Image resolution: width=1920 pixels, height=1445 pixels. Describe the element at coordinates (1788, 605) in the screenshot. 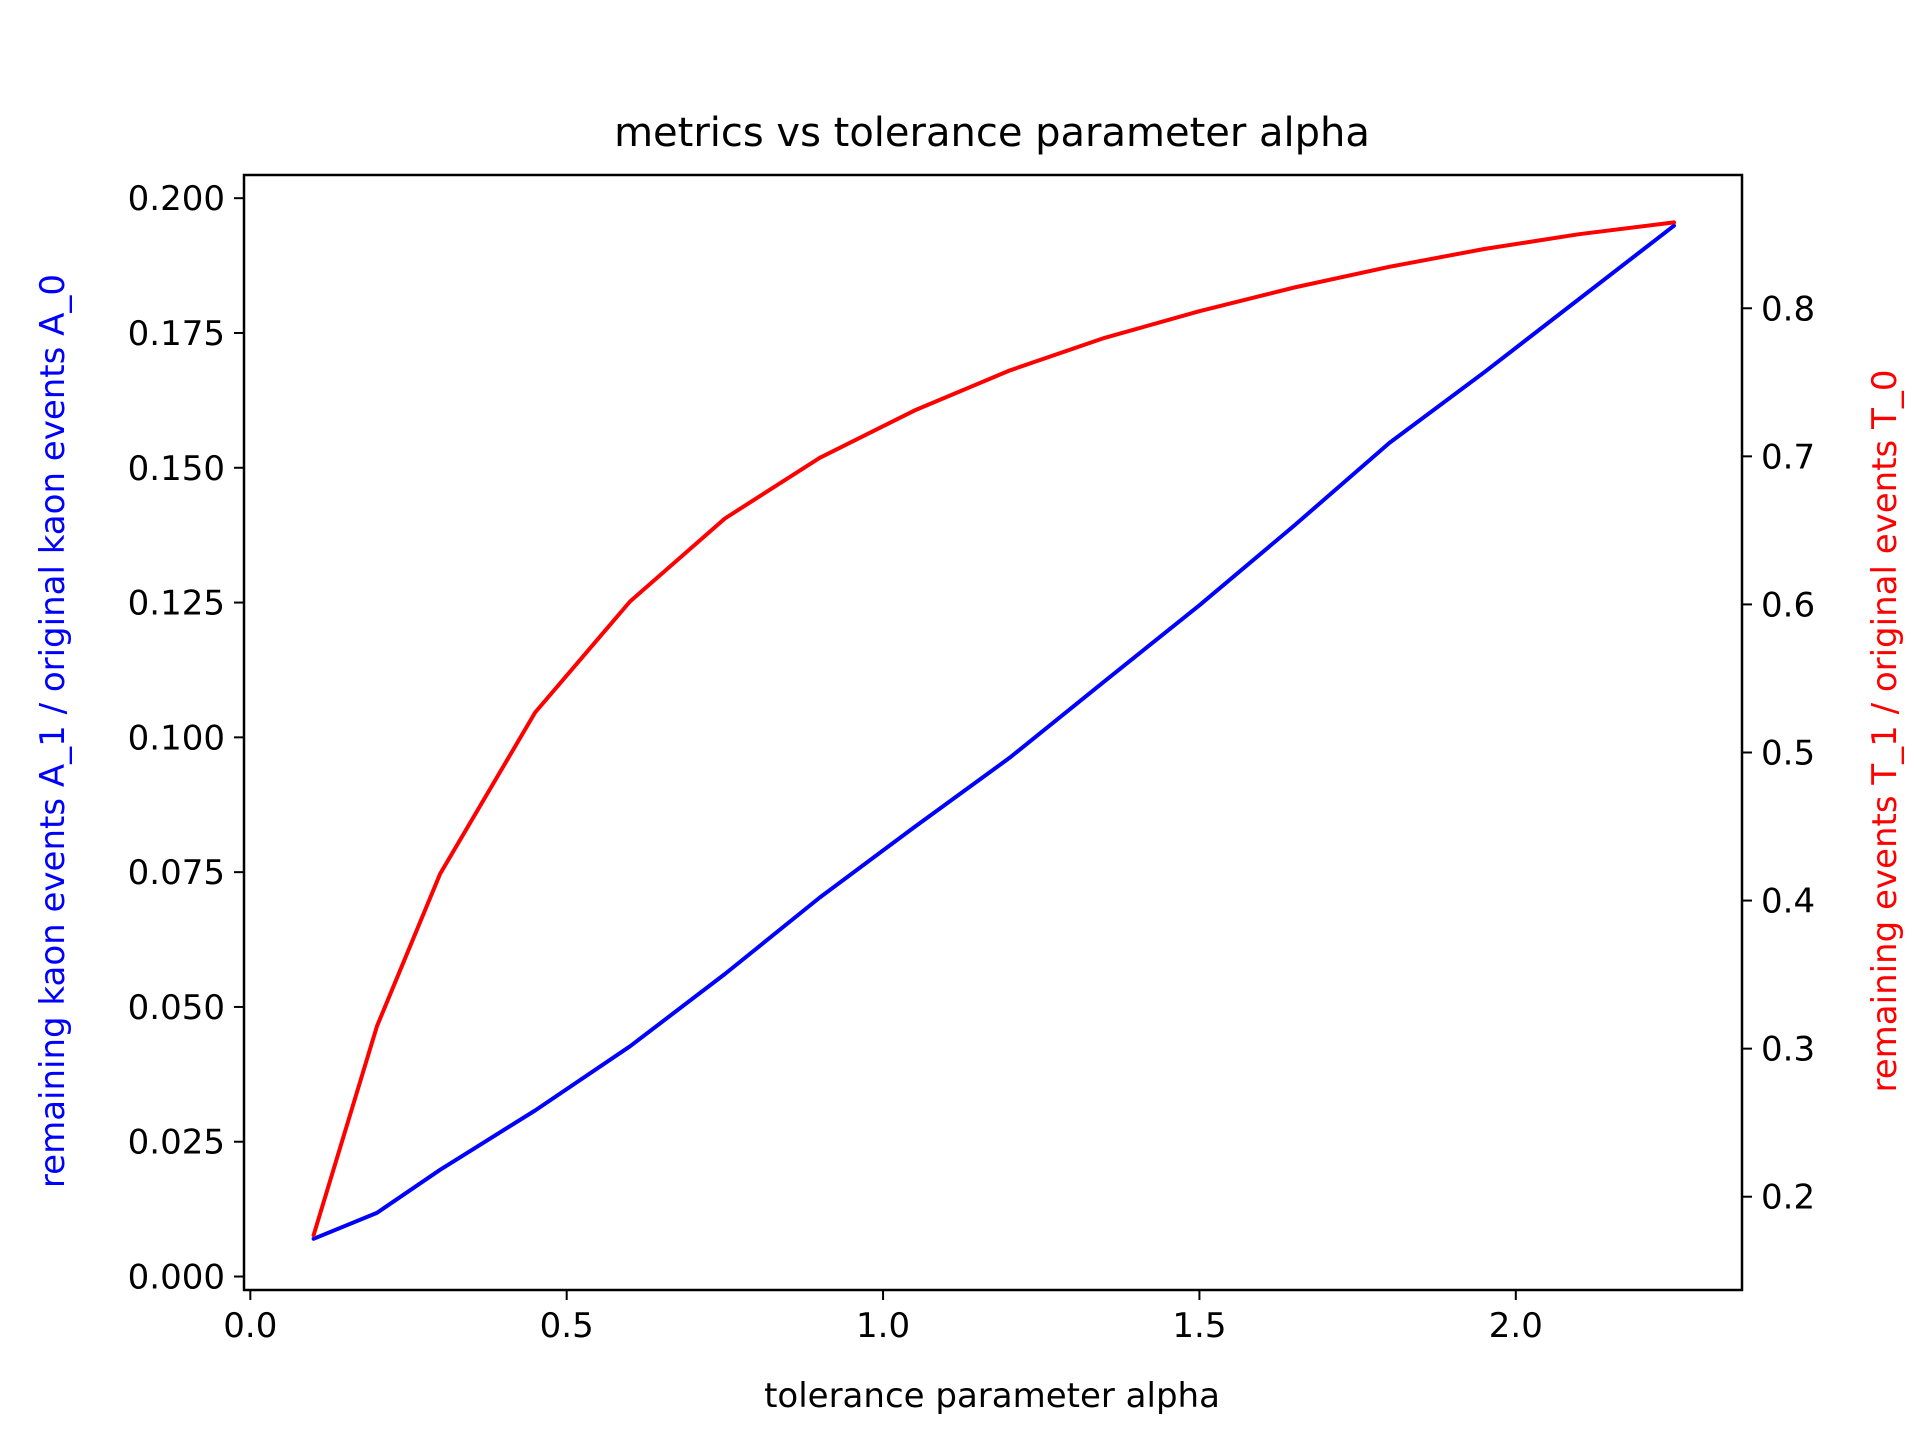

I see `y-right-tick-label: 0.6` at that location.